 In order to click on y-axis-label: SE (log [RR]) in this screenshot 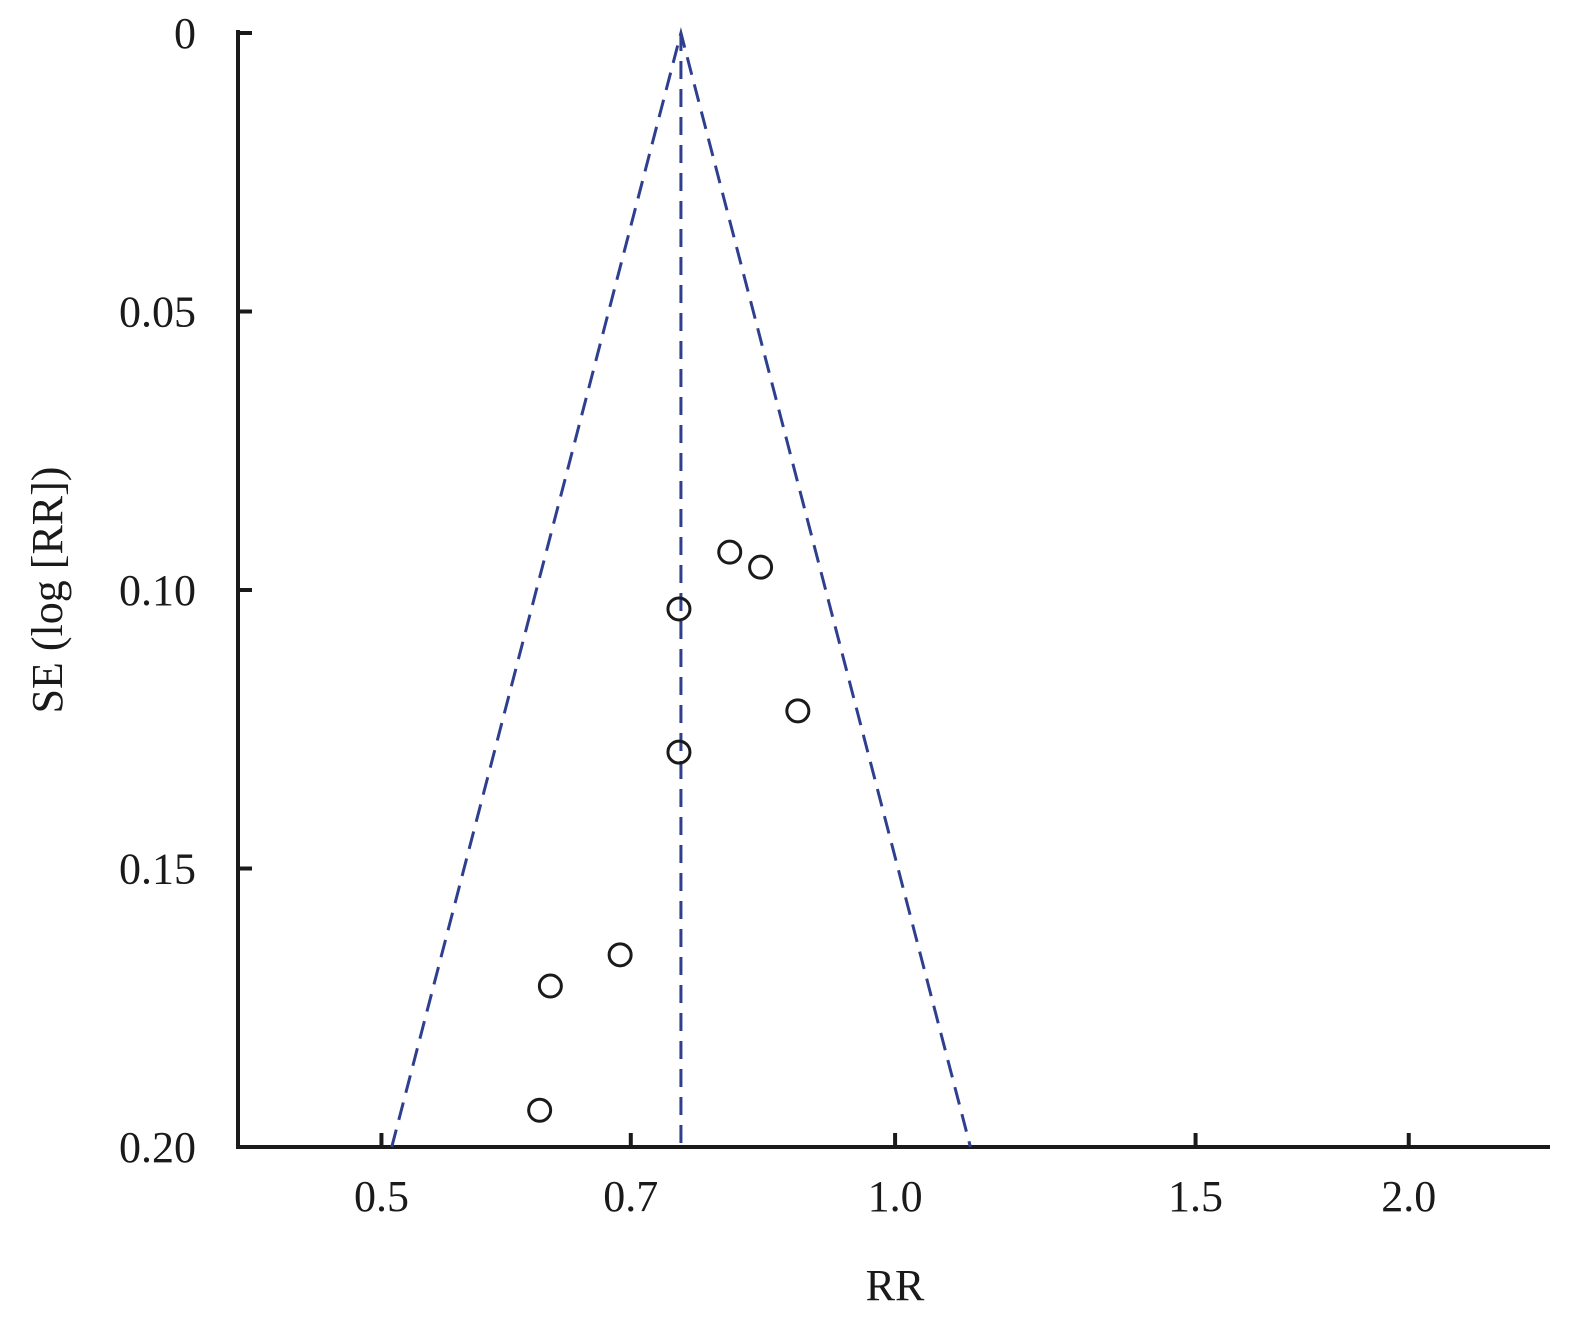, I will do `click(47, 590)`.